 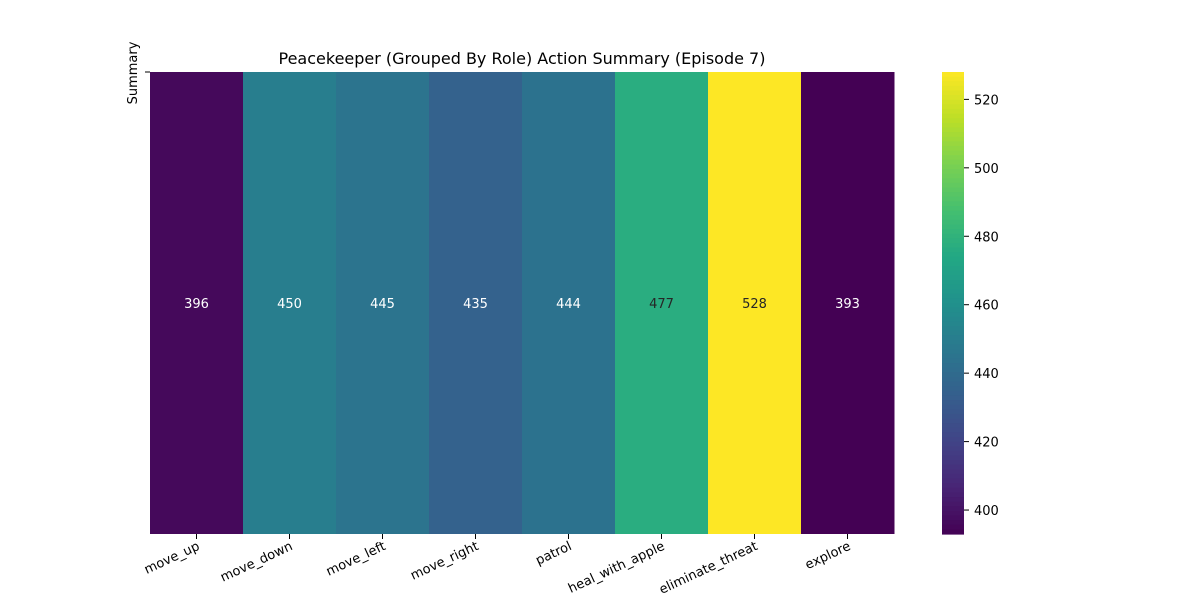 I want to click on cell-value-label: 445, so click(x=382, y=304).